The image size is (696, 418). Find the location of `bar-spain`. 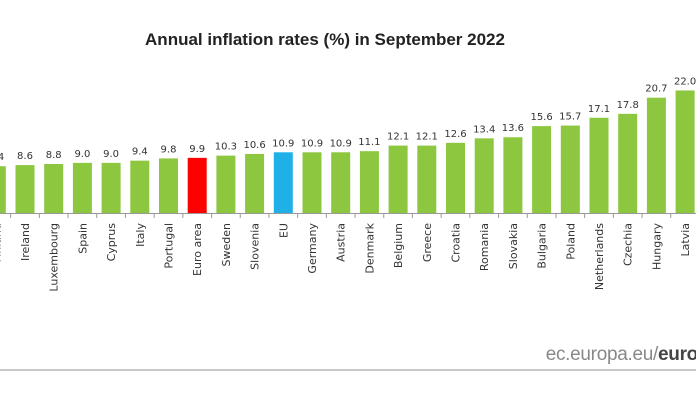

bar-spain is located at coordinates (82, 187).